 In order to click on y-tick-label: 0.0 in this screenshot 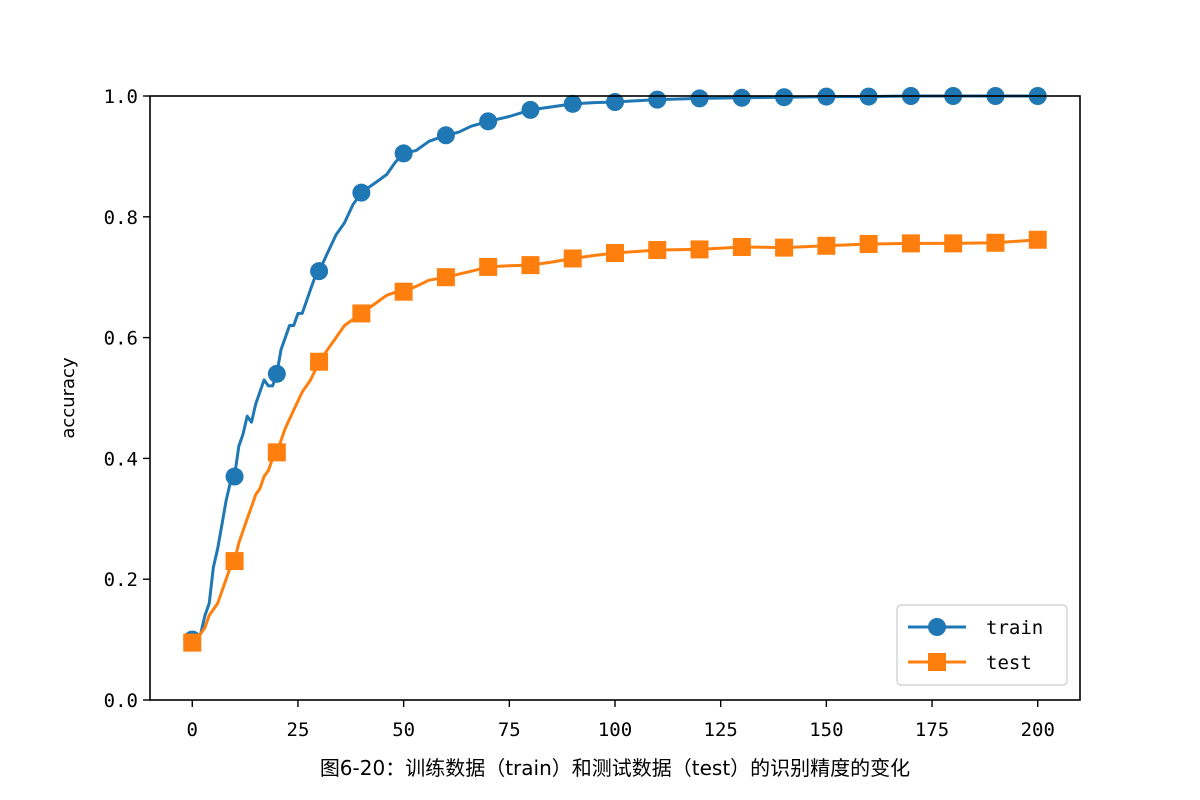, I will do `click(121, 701)`.